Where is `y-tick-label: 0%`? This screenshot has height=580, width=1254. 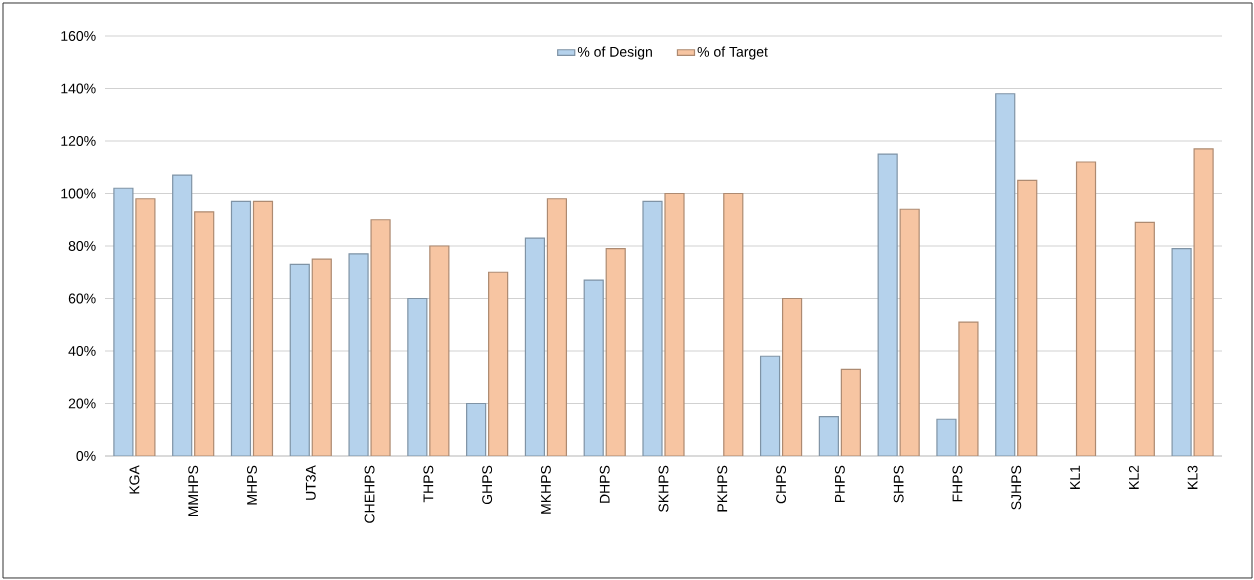
y-tick-label: 0% is located at coordinates (86, 456).